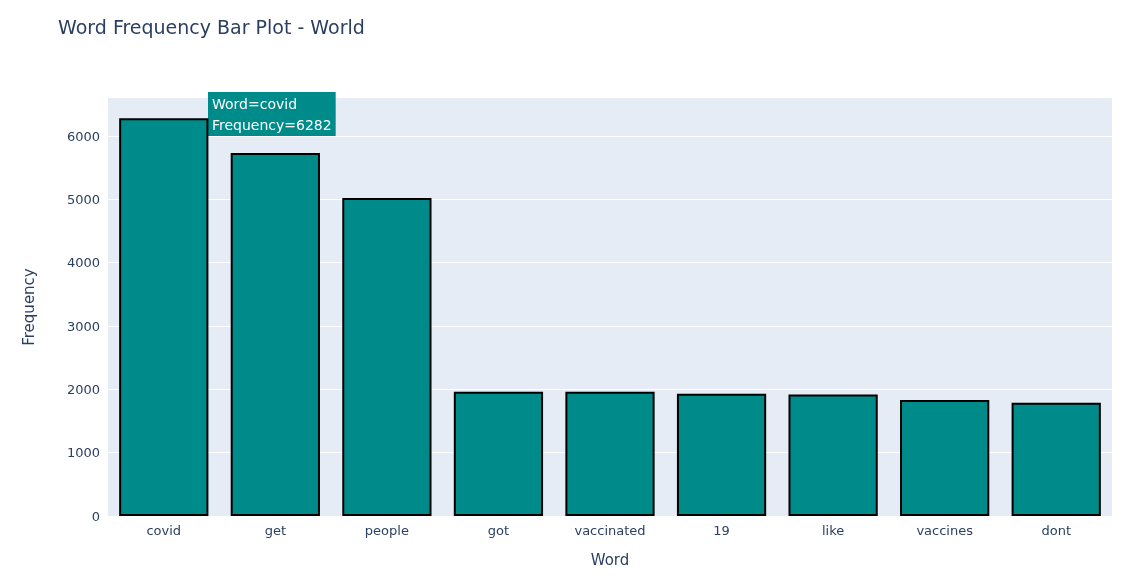 The height and width of the screenshot is (584, 1124). I want to click on x-tick-label: dont, so click(1056, 530).